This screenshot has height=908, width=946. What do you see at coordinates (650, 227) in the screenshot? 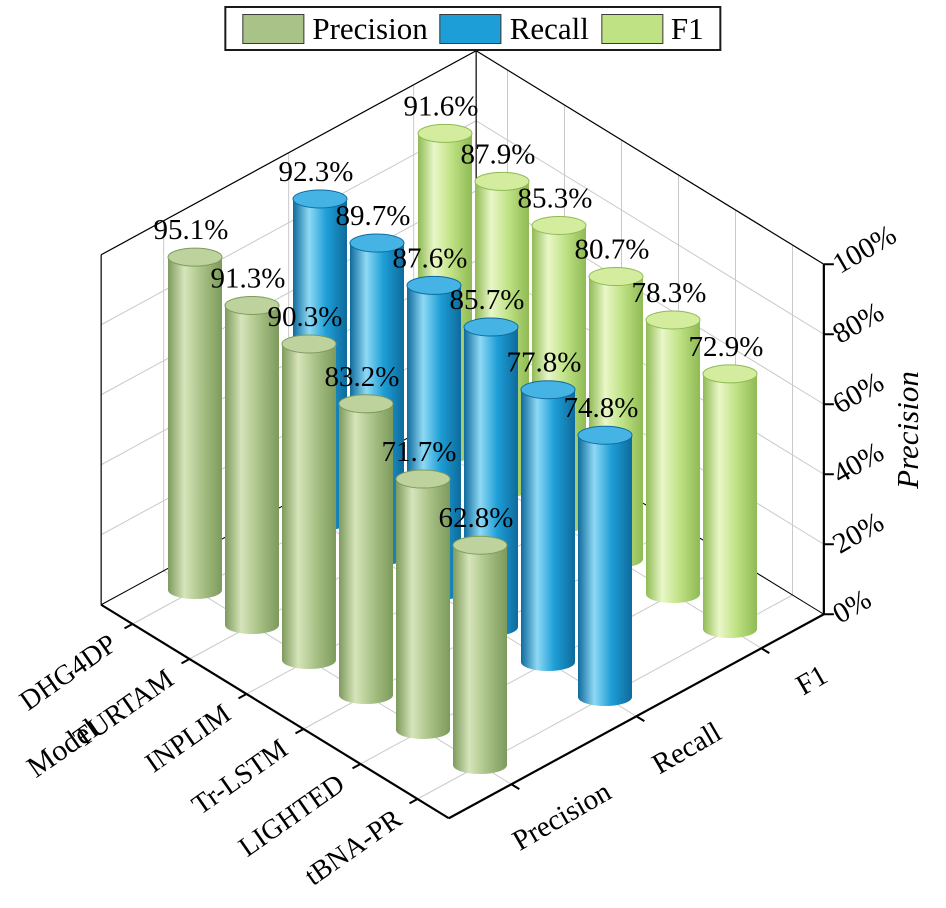
I see `grid-line` at bounding box center [650, 227].